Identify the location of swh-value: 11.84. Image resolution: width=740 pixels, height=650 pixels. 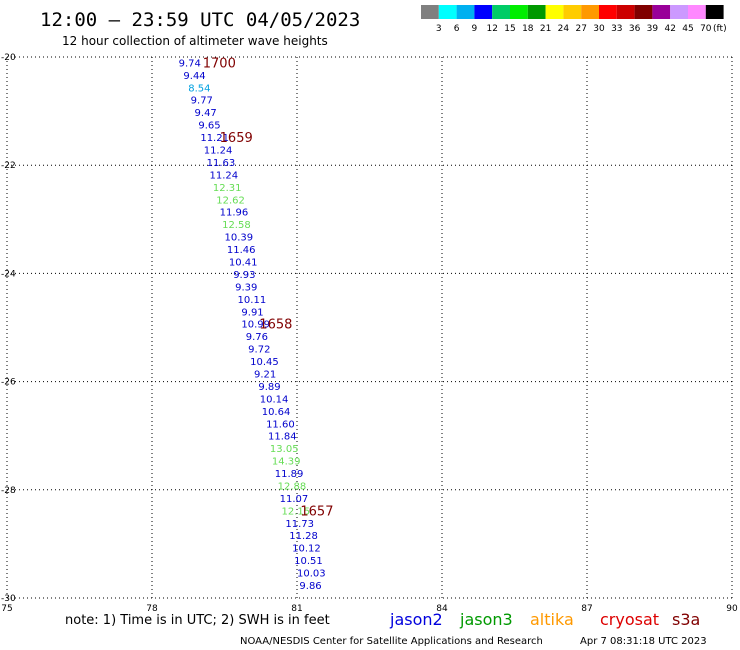
(282, 437).